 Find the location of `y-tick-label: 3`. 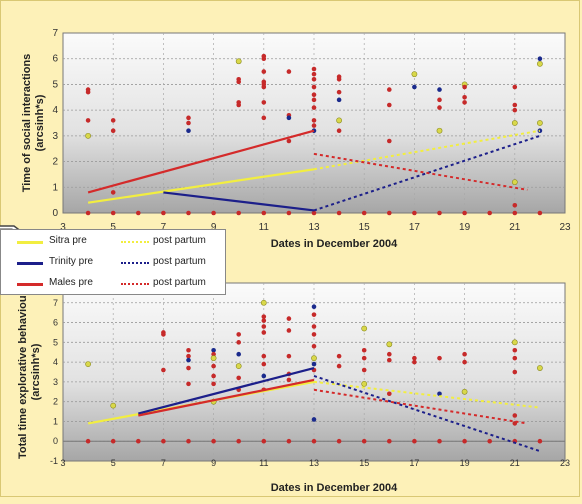

y-tick-label: 3 is located at coordinates (55, 382).